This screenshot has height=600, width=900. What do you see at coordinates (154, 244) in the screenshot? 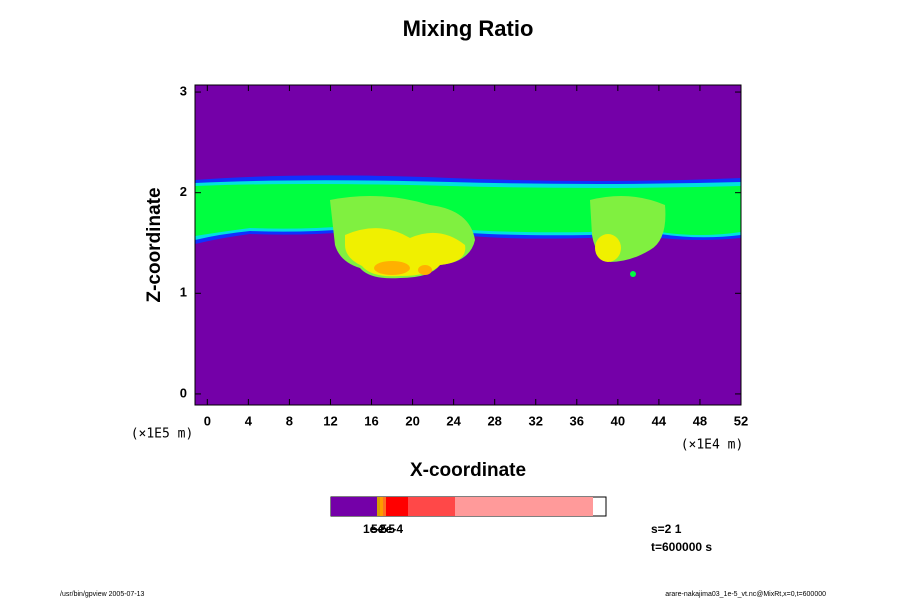
I see `y-axis-label: Z-coordinate` at bounding box center [154, 244].